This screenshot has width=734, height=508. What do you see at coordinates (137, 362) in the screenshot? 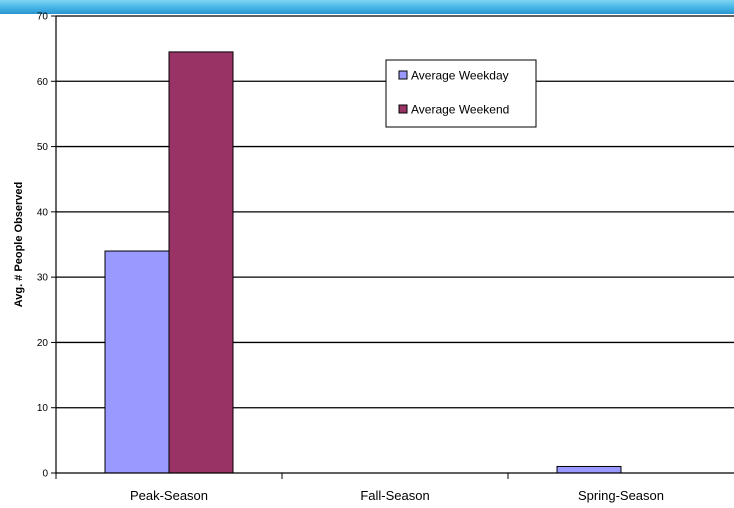
I see `bar-average-weekday-peak-season` at bounding box center [137, 362].